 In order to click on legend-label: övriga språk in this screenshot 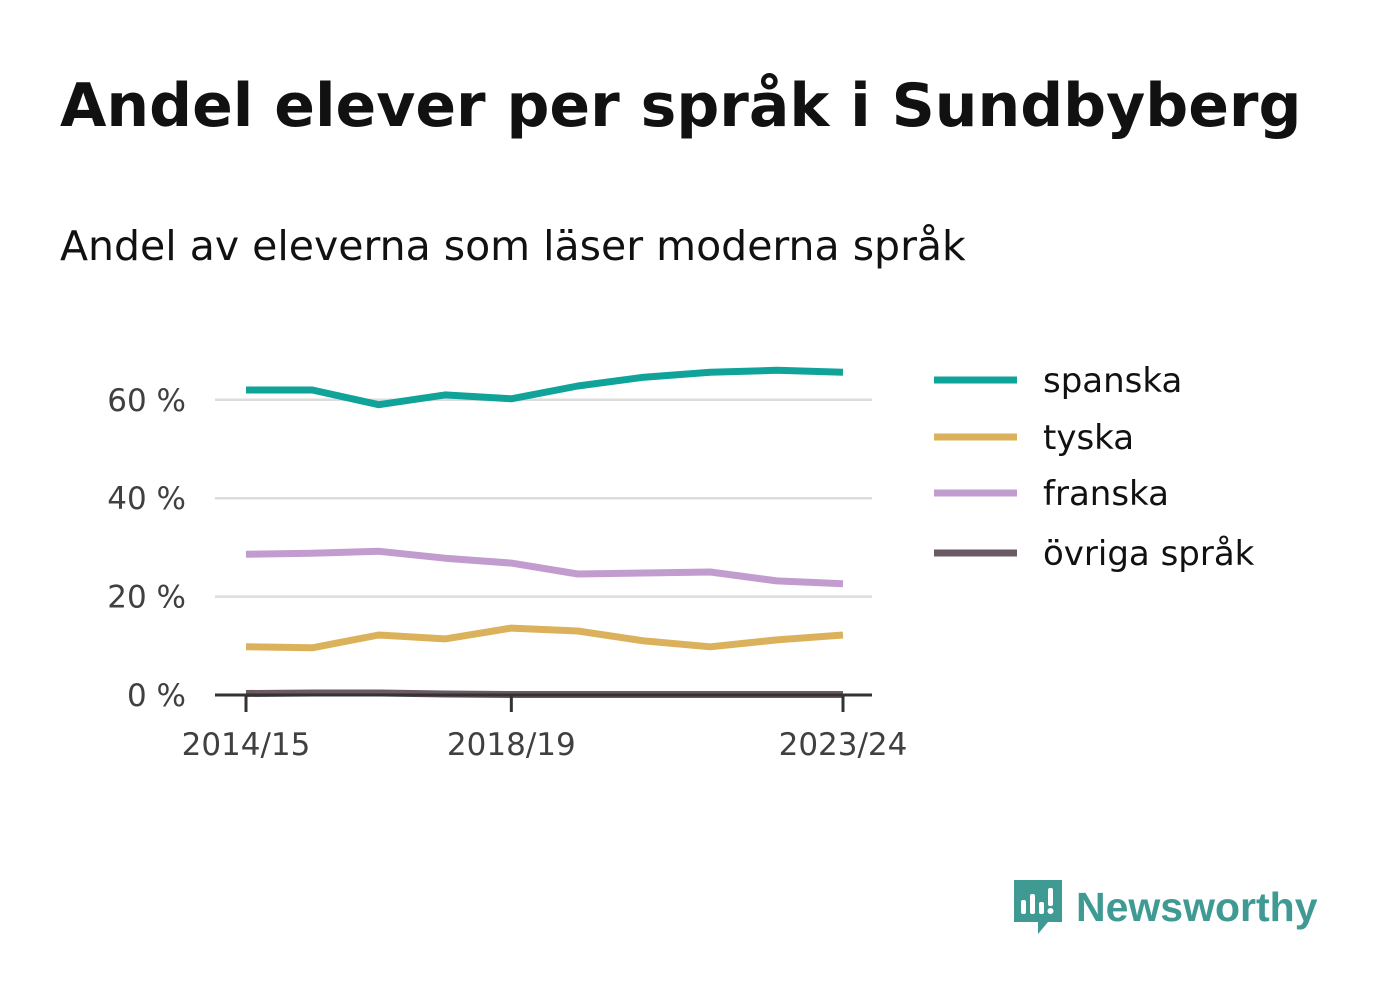, I will do `click(1149, 554)`.